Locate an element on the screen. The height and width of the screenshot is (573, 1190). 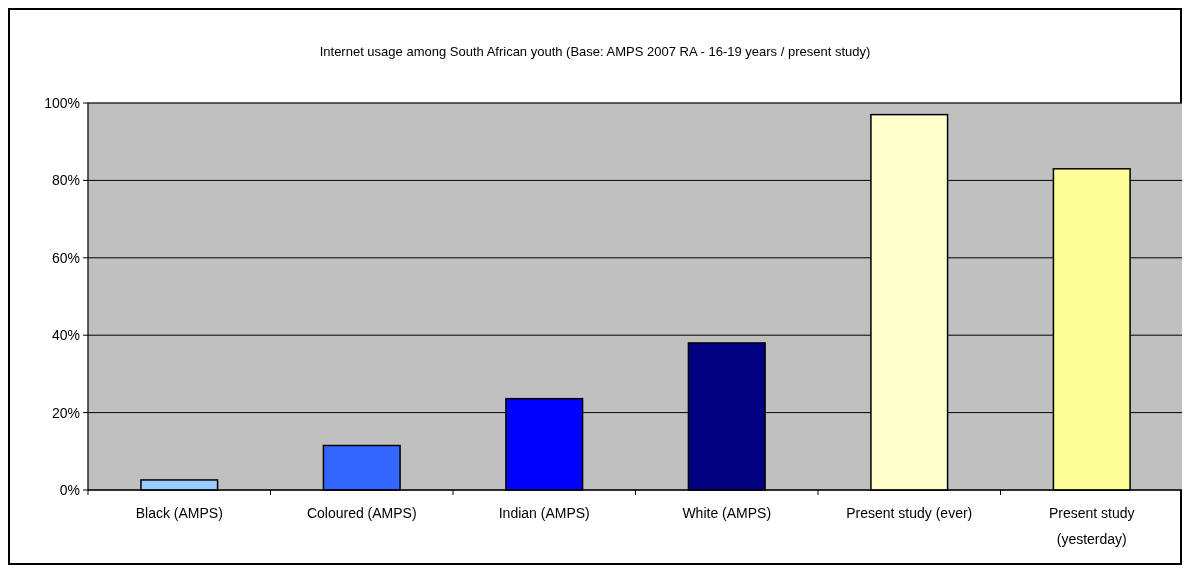
x-tick-label: Coloured (AMPS) is located at coordinates (361, 513).